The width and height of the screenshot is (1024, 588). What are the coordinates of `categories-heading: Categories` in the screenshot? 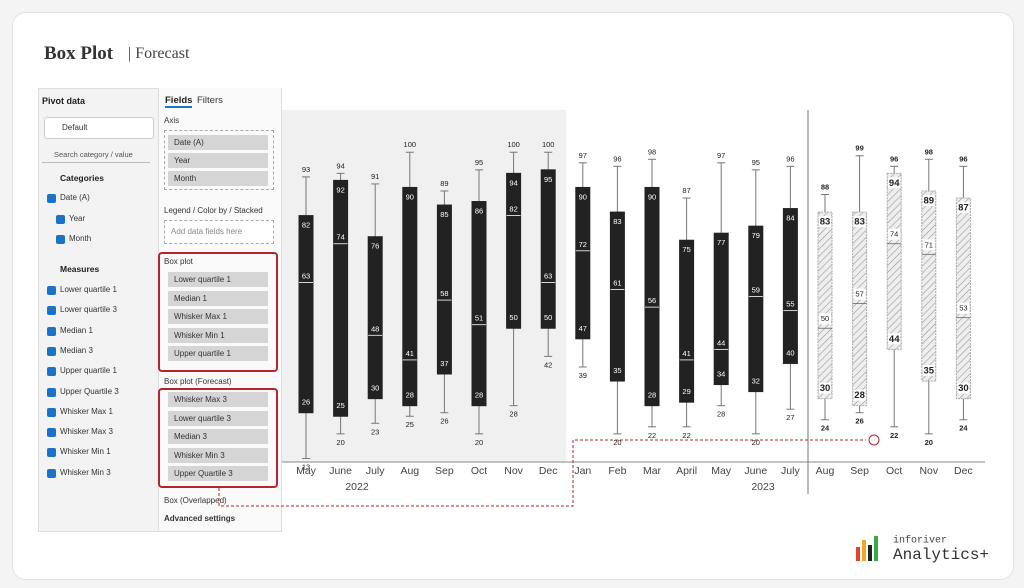 It's located at (82, 178).